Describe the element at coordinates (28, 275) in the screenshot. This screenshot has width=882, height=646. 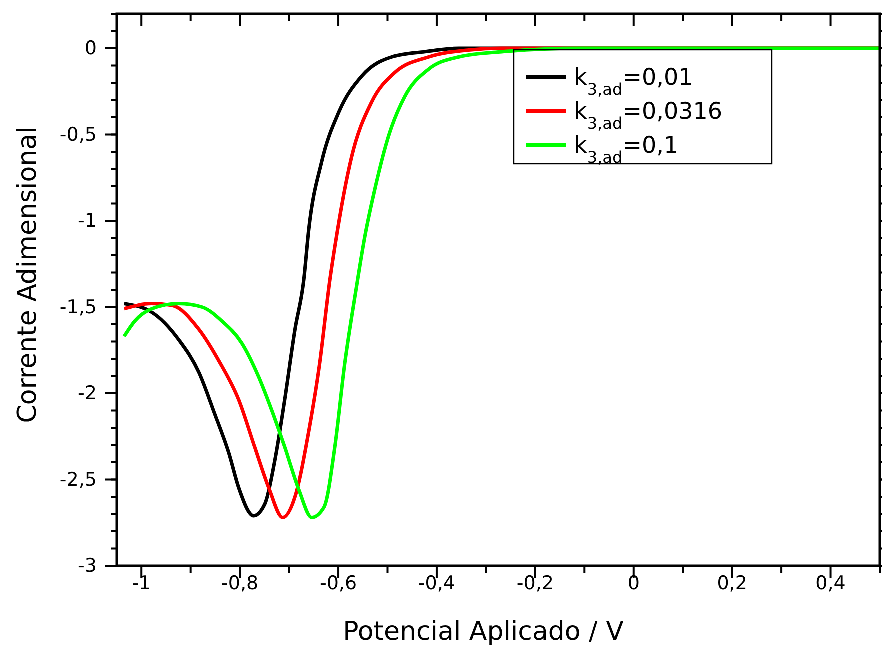
I see `y-axis-title: Corrente Adimensional` at that location.